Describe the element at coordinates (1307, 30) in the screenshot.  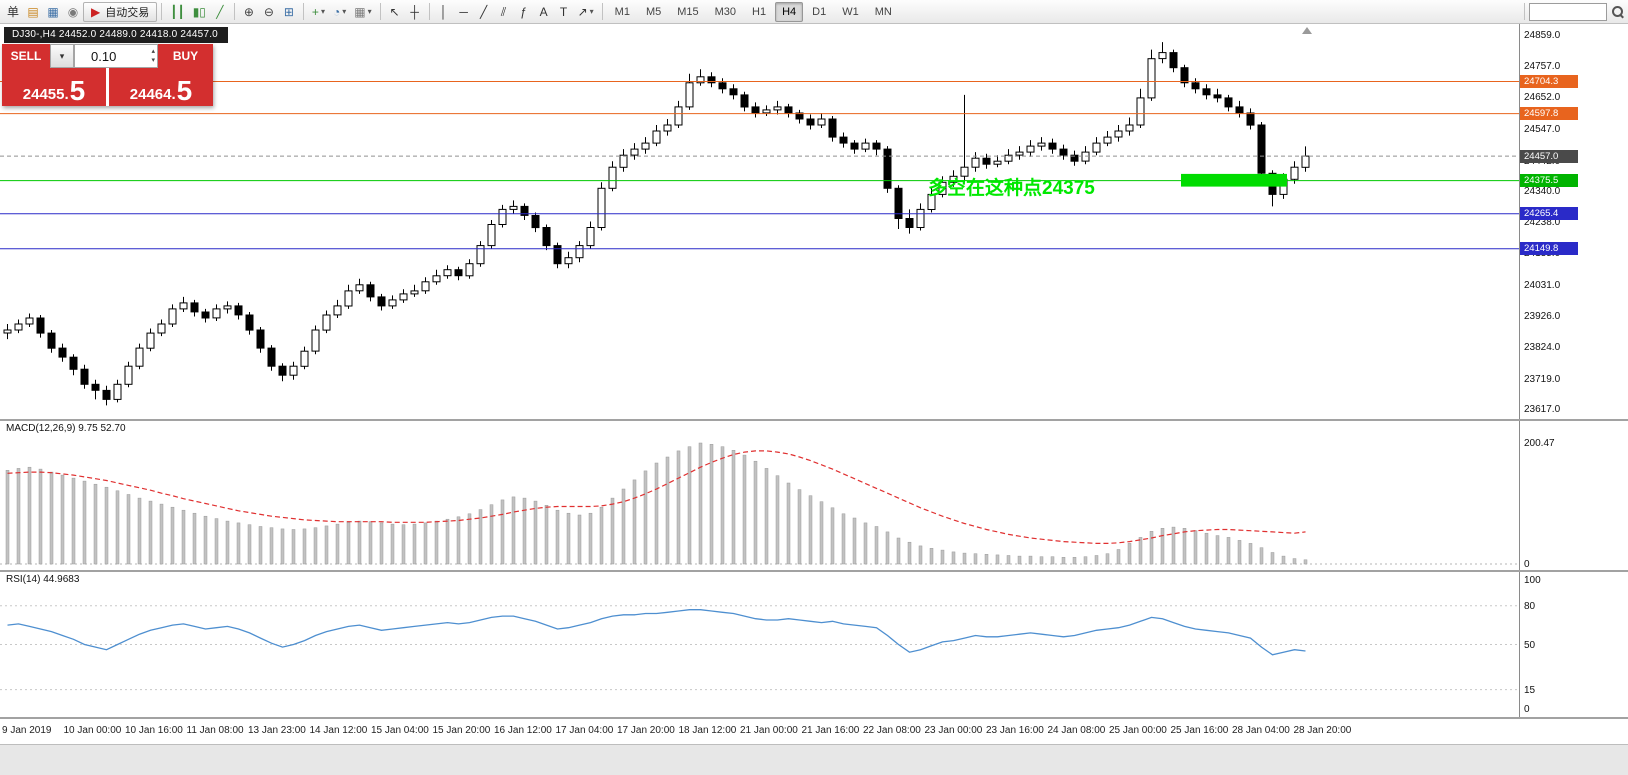
I see `chart-shift-marker` at that location.